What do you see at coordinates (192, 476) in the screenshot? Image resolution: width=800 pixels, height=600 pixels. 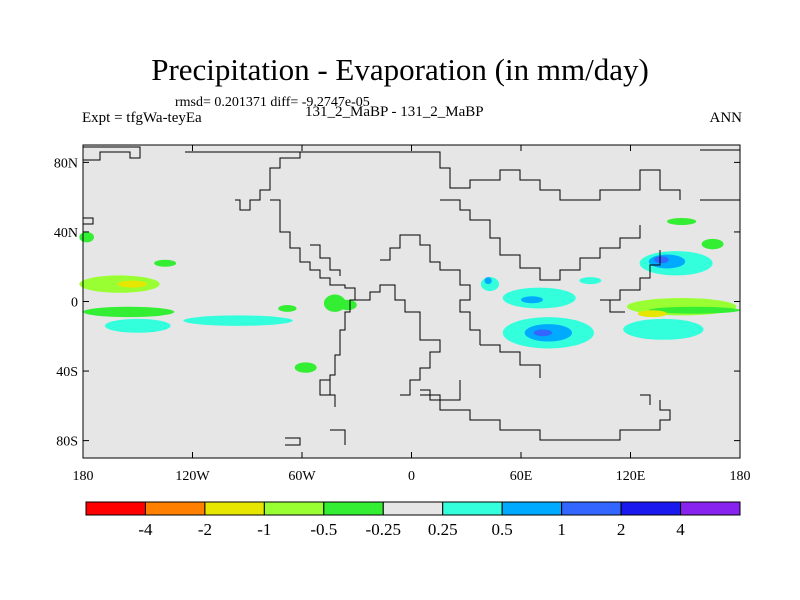 I see `x-tick-label-1: 120W` at bounding box center [192, 476].